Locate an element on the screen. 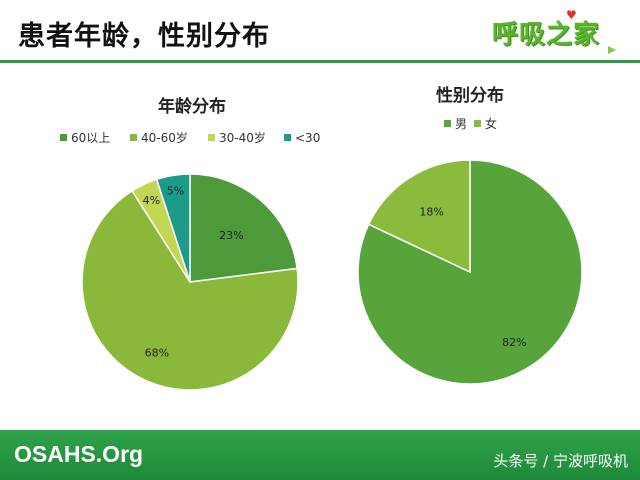 The image size is (640, 480). heart-icon: ♥ is located at coordinates (571, 15).